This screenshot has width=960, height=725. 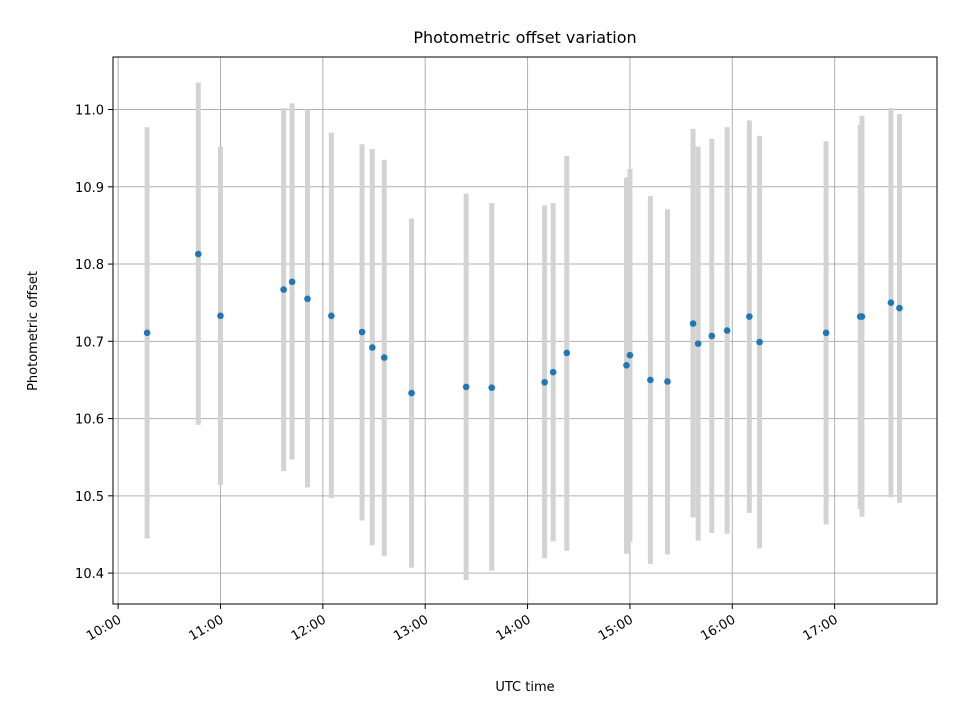 I want to click on y-tick-label: 10.4, so click(x=89, y=574).